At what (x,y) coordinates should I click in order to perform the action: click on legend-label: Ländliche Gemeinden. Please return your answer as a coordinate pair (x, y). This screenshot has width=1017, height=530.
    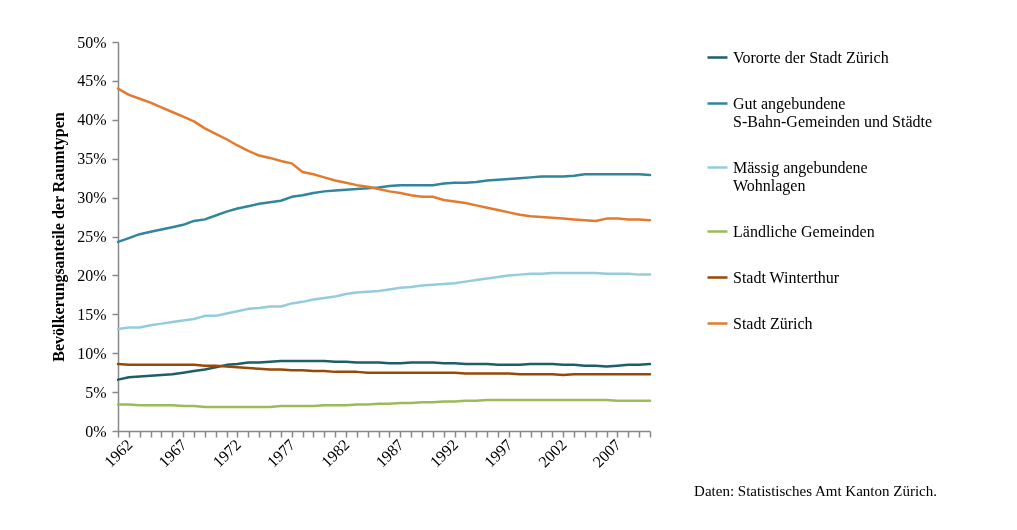
    Looking at the image, I should click on (804, 231).